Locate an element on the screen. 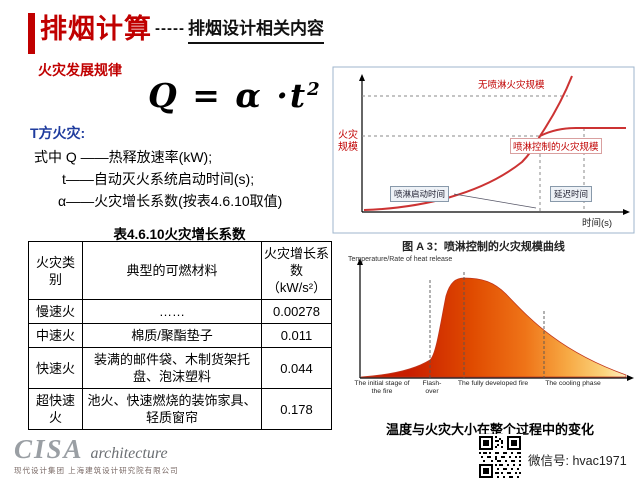  stage-label-flashover: Flash-over is located at coordinates (432, 387).